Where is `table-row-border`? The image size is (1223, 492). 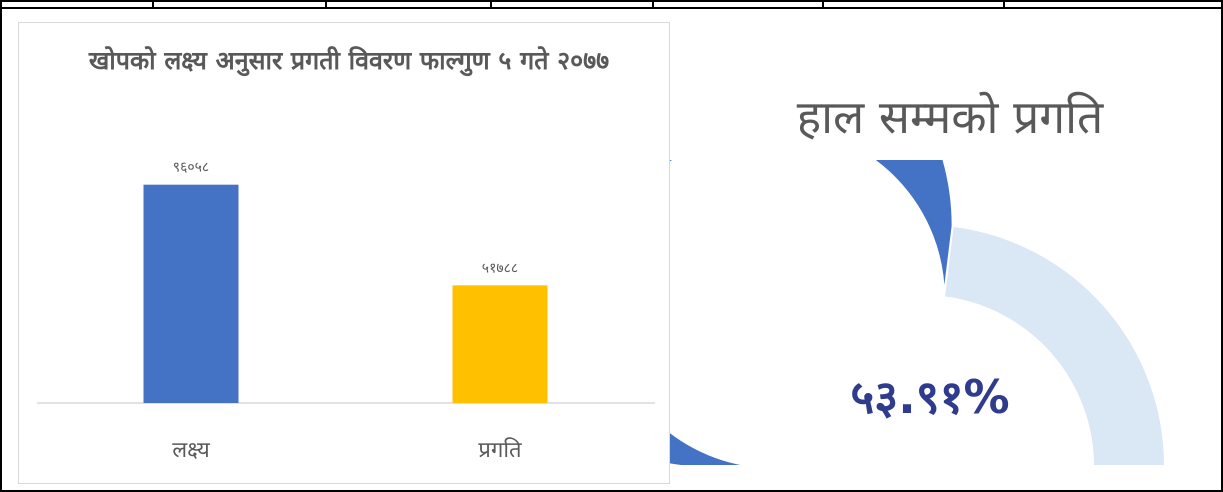 table-row-border is located at coordinates (611, 8).